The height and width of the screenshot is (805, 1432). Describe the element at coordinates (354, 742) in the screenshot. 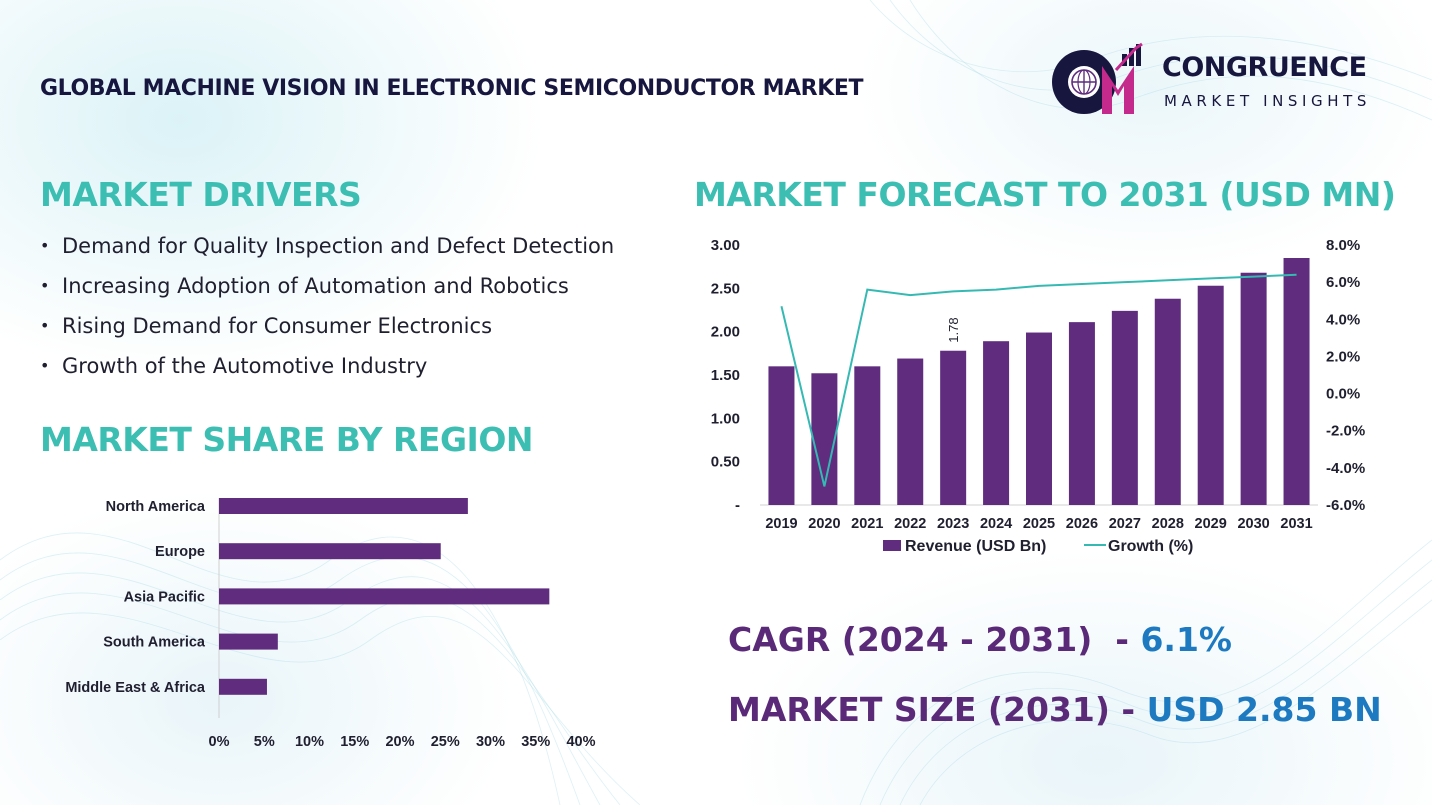

I see `region-x-tick: 15%` at that location.